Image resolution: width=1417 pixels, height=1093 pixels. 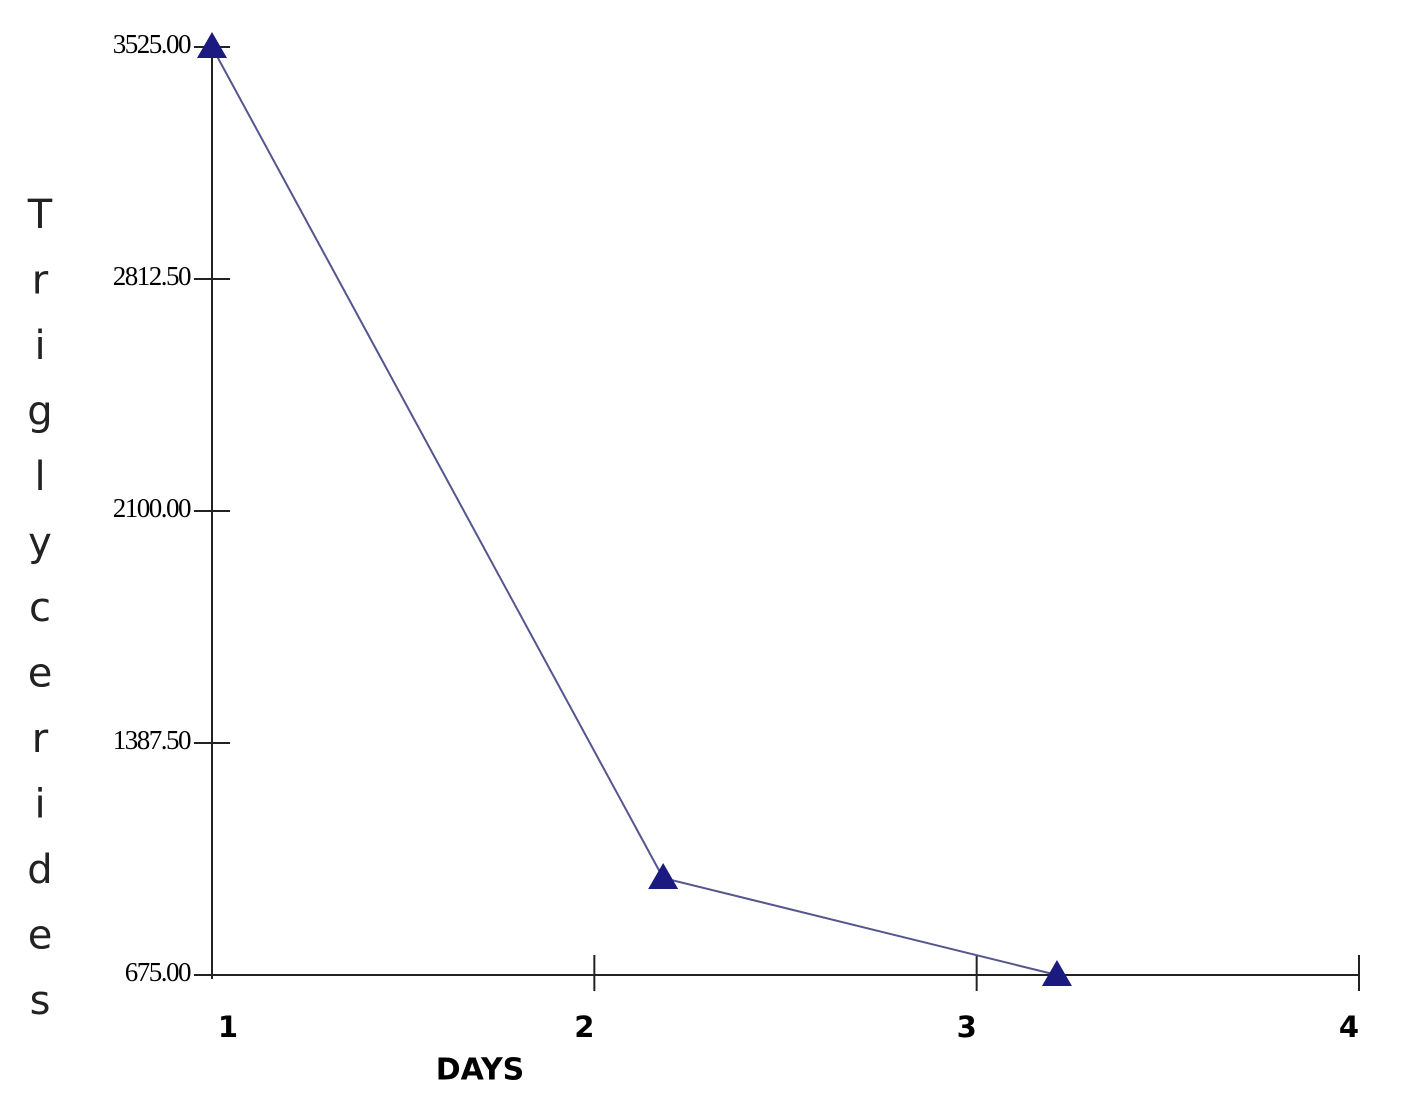 I want to click on x-tick-label: 4, so click(x=1349, y=1027).